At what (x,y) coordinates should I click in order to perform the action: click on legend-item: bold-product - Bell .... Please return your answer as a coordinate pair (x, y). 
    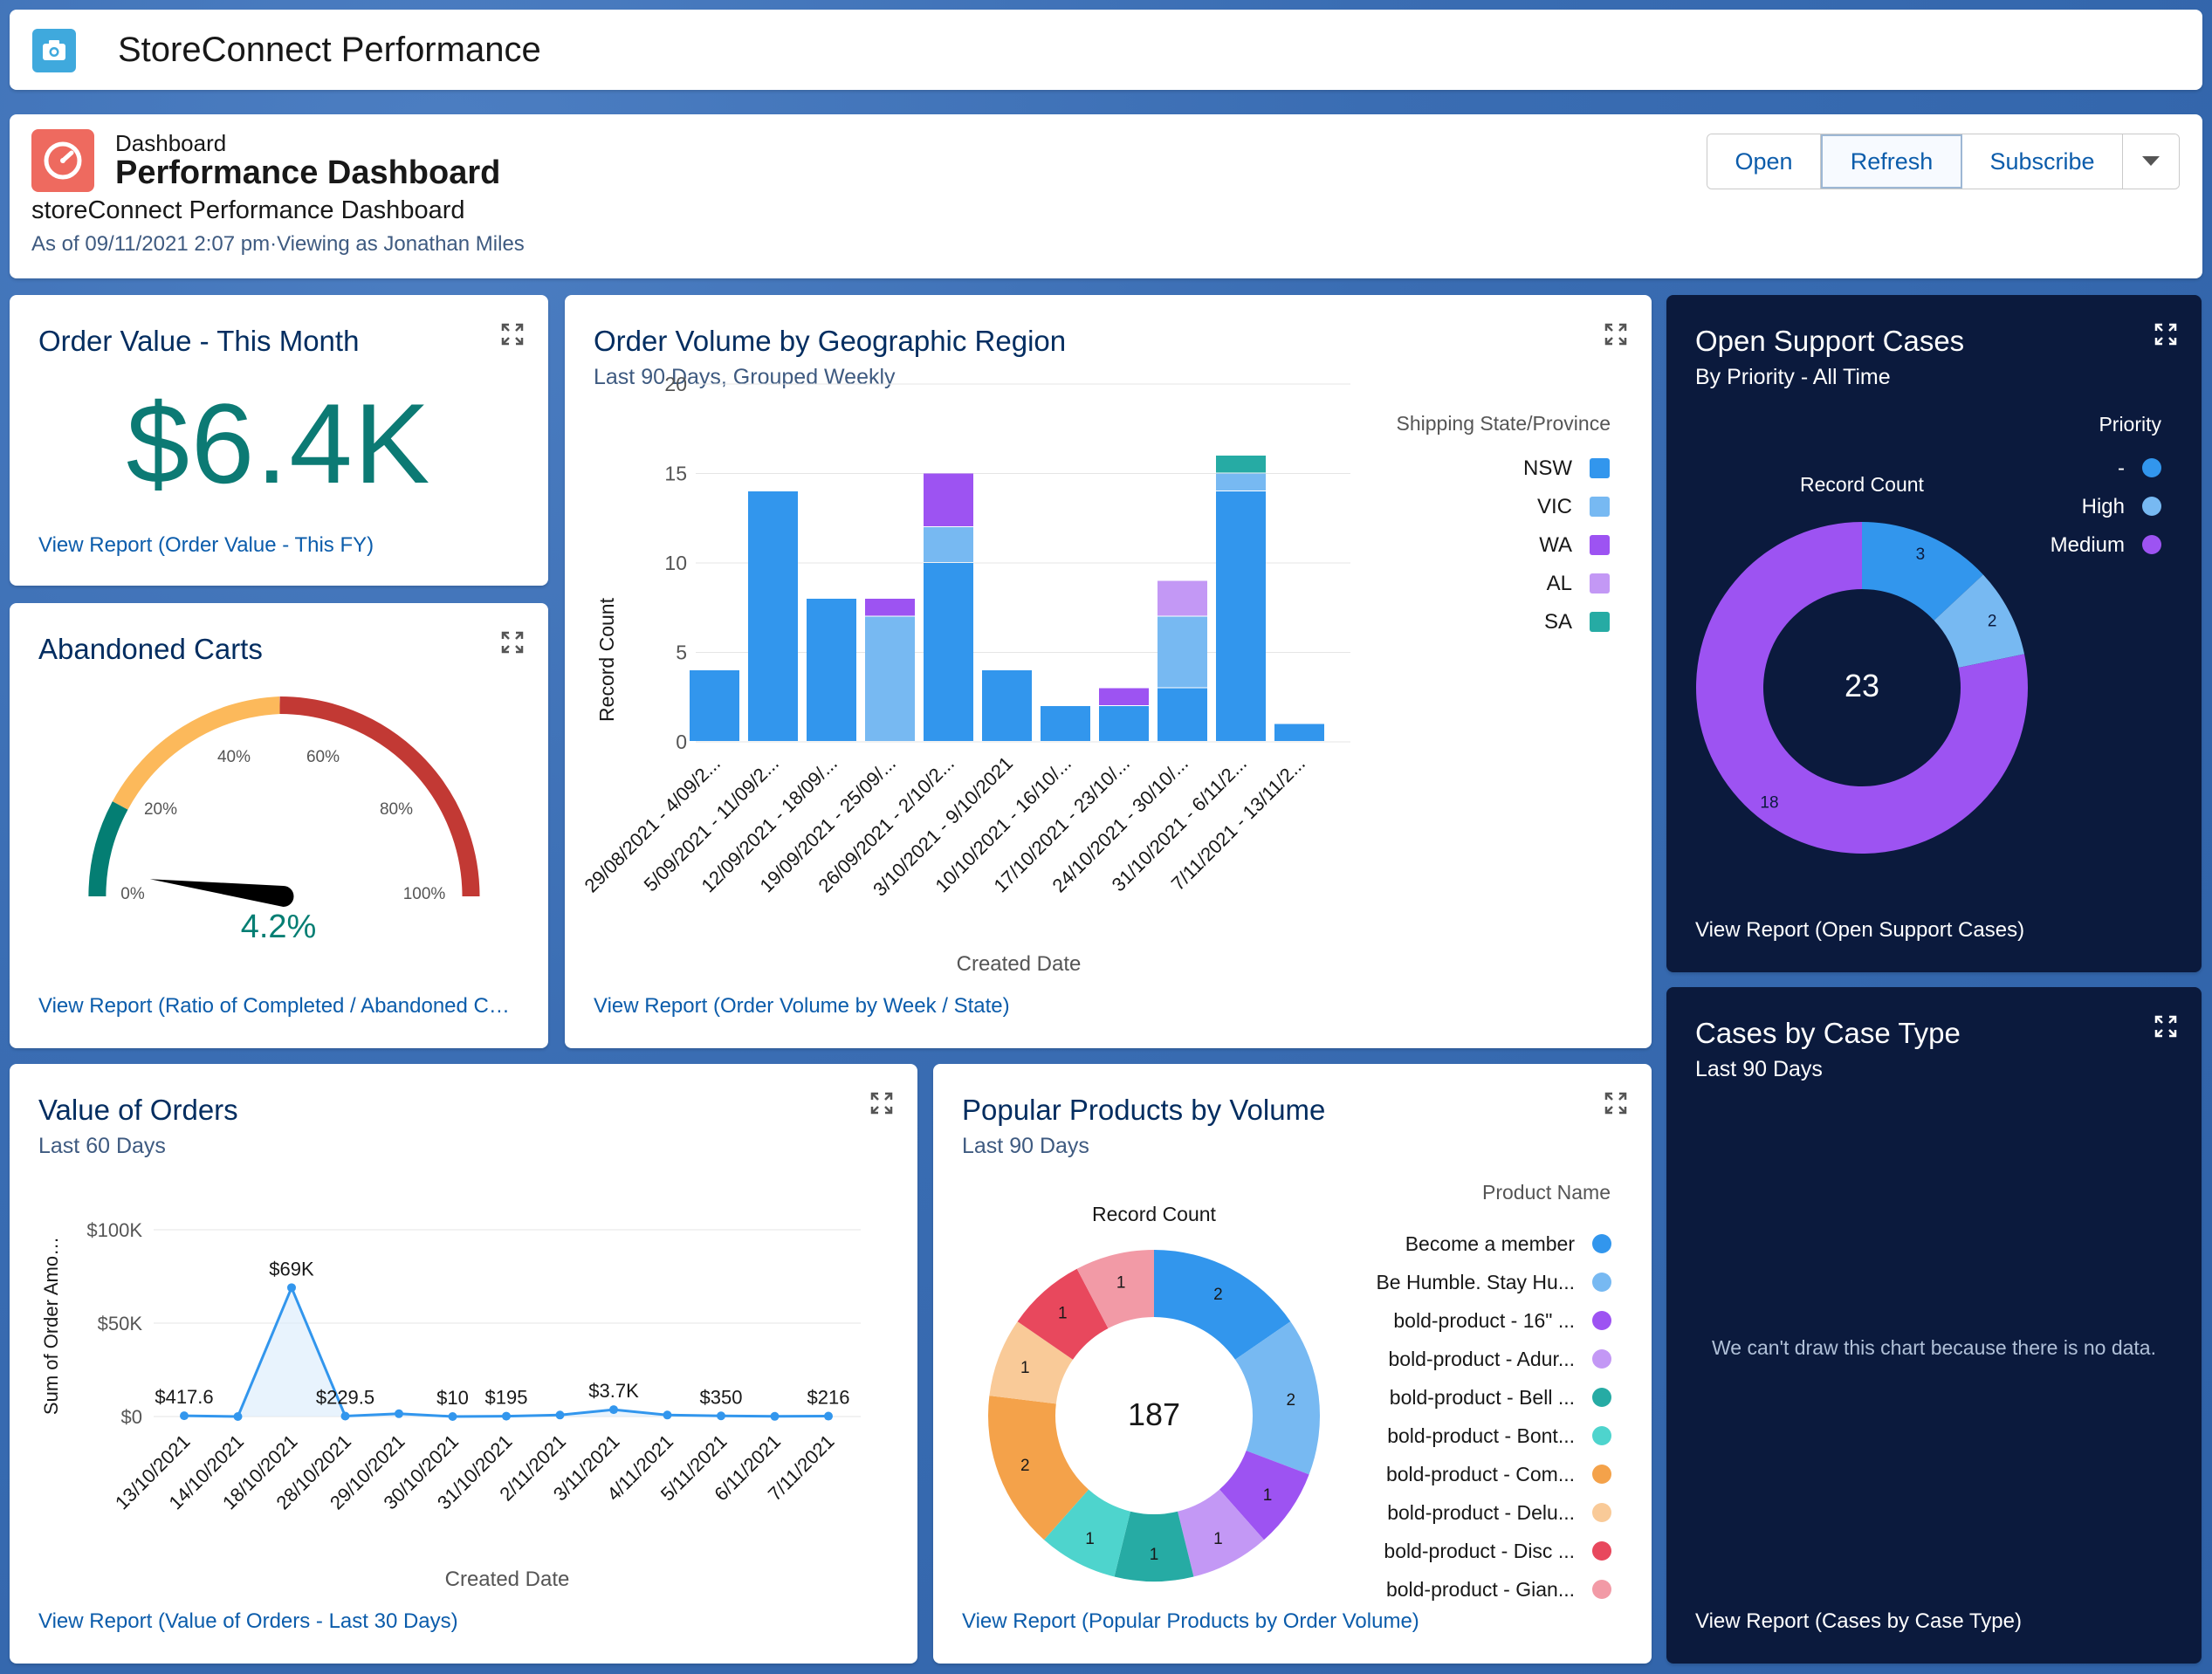
    Looking at the image, I should click on (1500, 1397).